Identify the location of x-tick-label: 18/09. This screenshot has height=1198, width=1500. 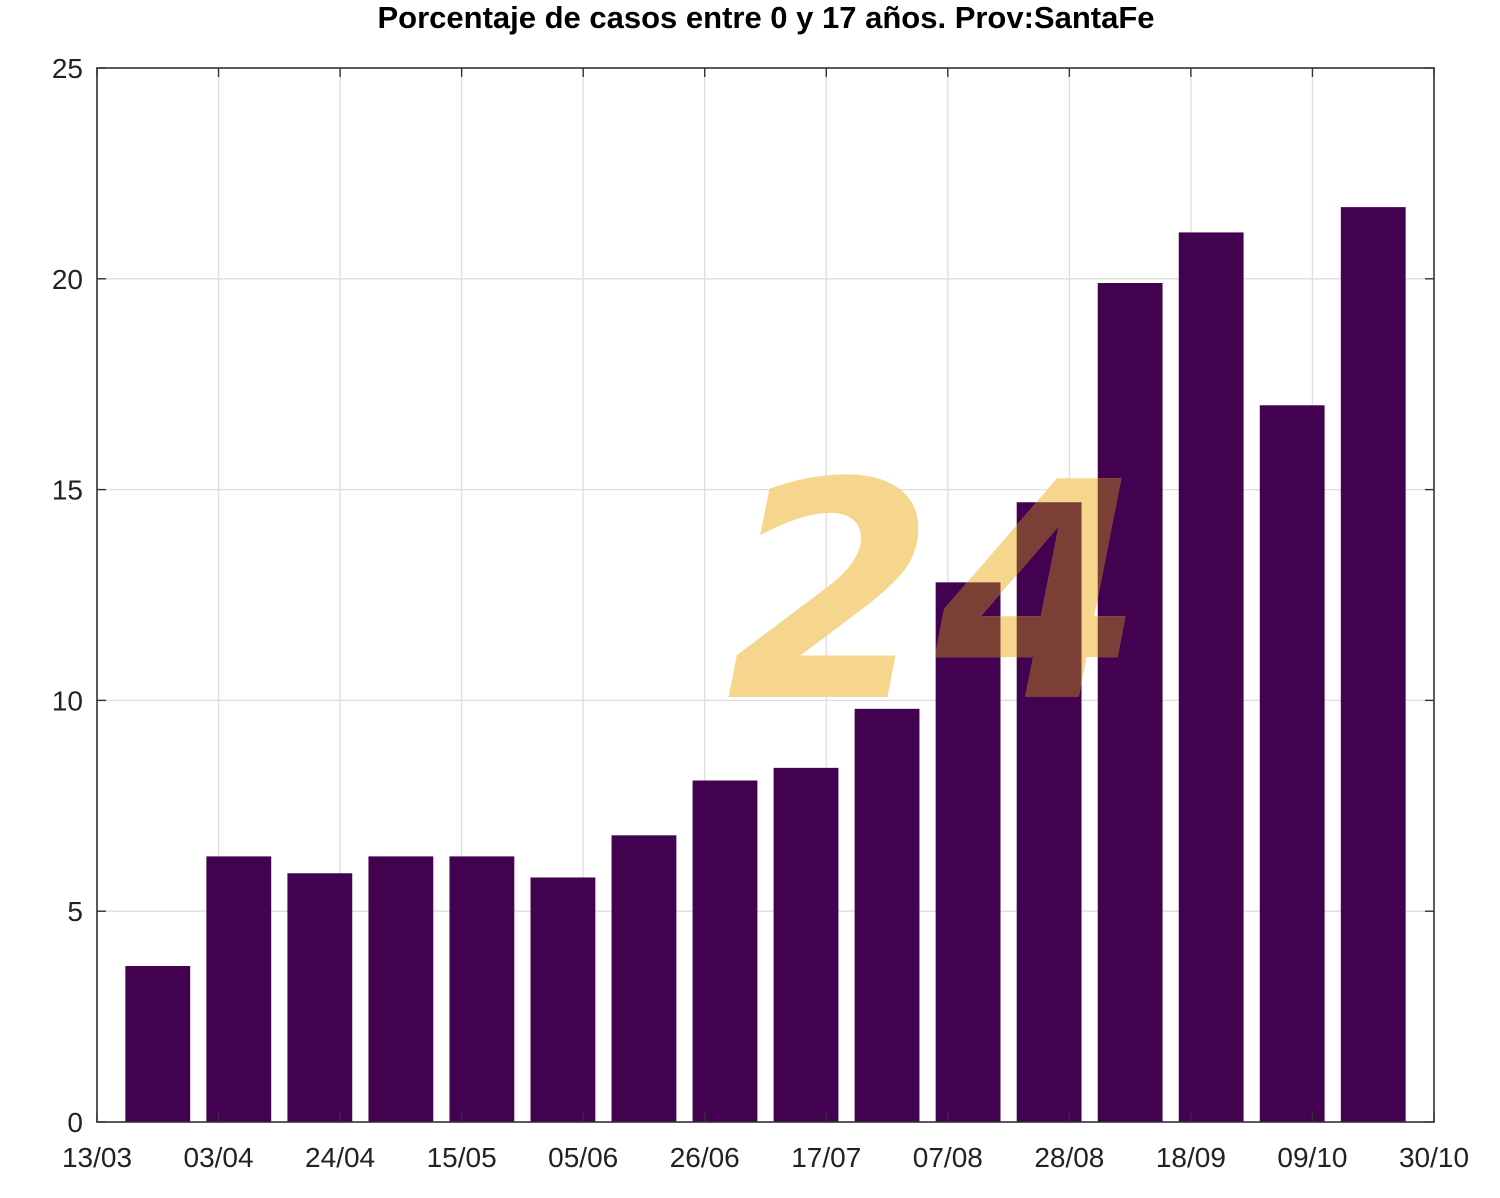
(1191, 1157).